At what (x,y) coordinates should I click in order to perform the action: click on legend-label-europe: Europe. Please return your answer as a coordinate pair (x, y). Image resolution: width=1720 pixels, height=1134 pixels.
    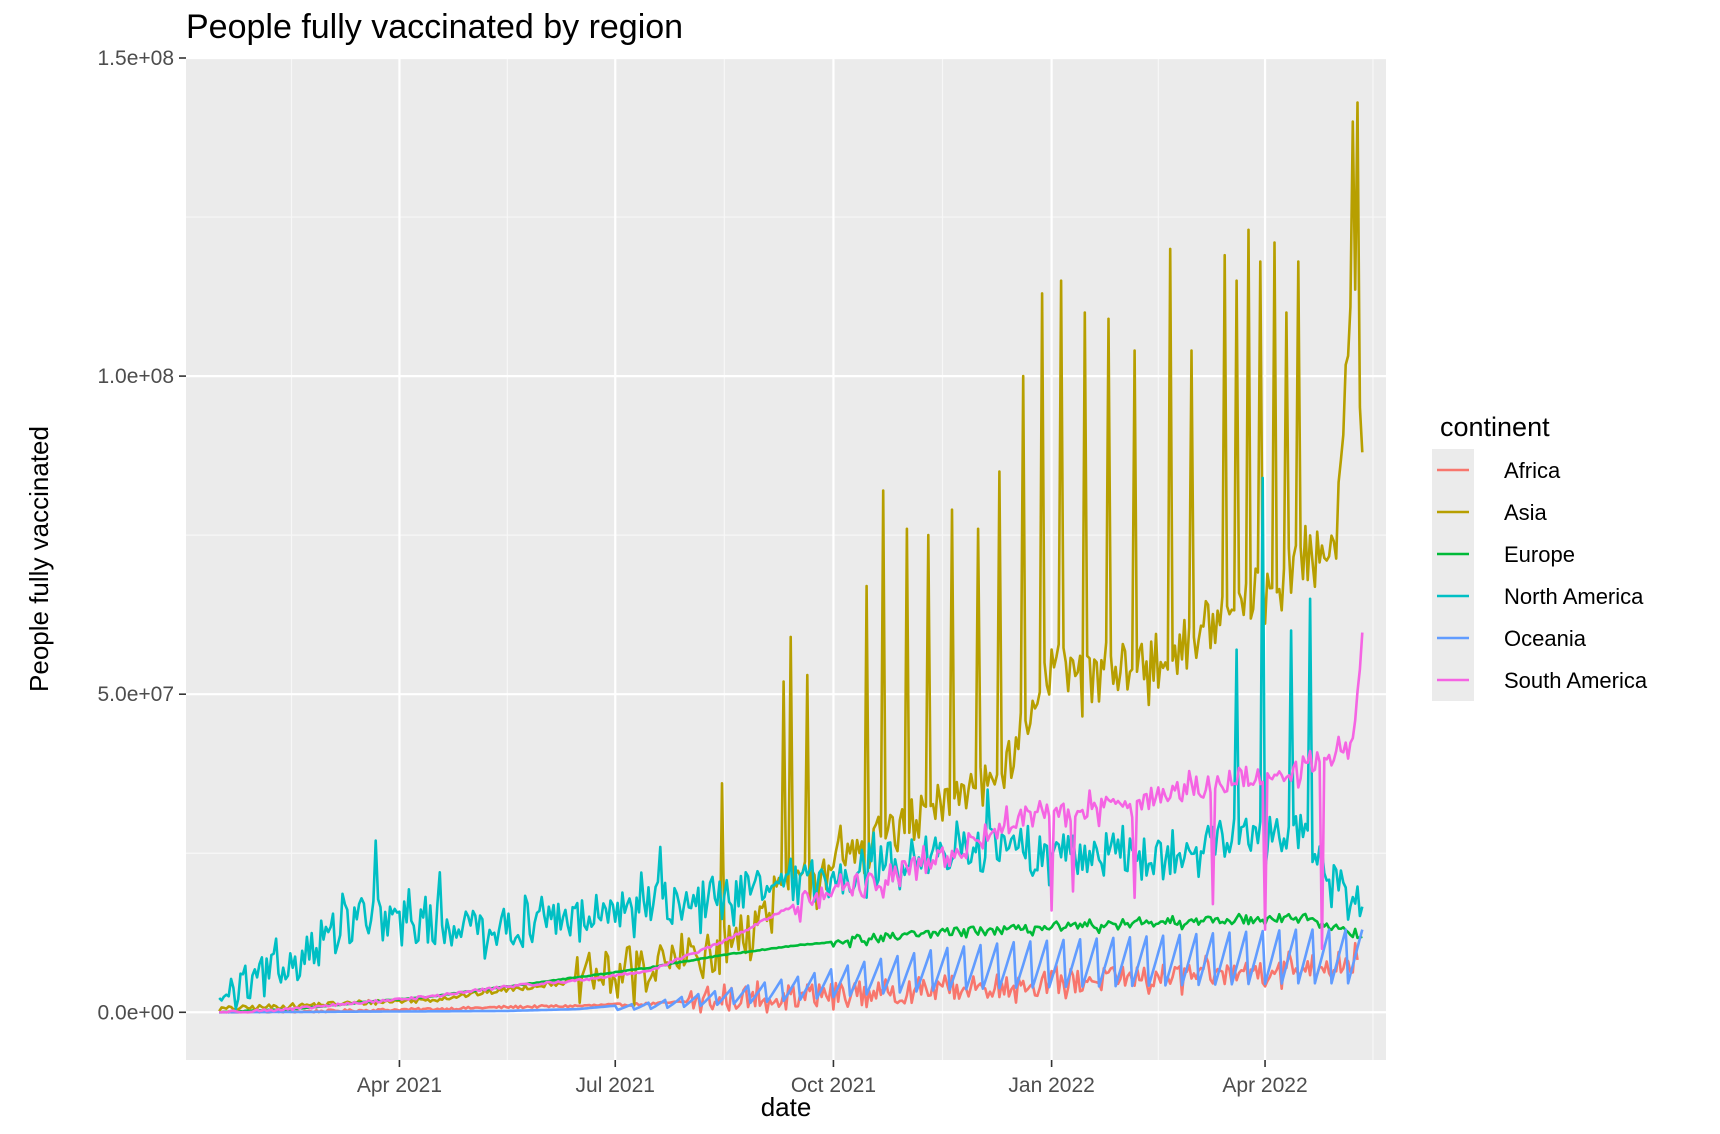
    Looking at the image, I should click on (1539, 554).